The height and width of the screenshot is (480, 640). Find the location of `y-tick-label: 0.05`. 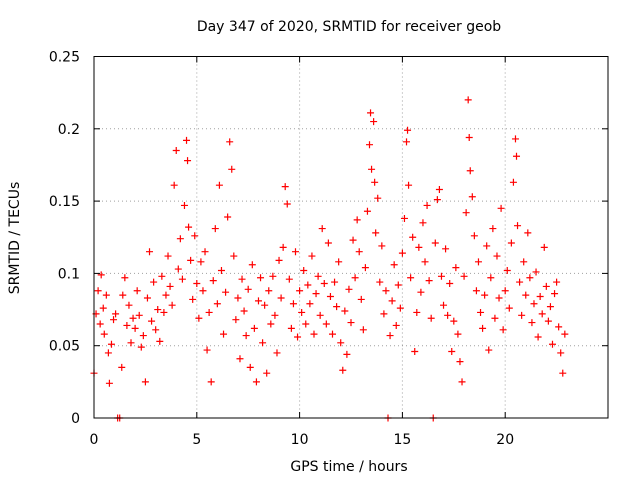

y-tick-label: 0.05 is located at coordinates (64, 347).